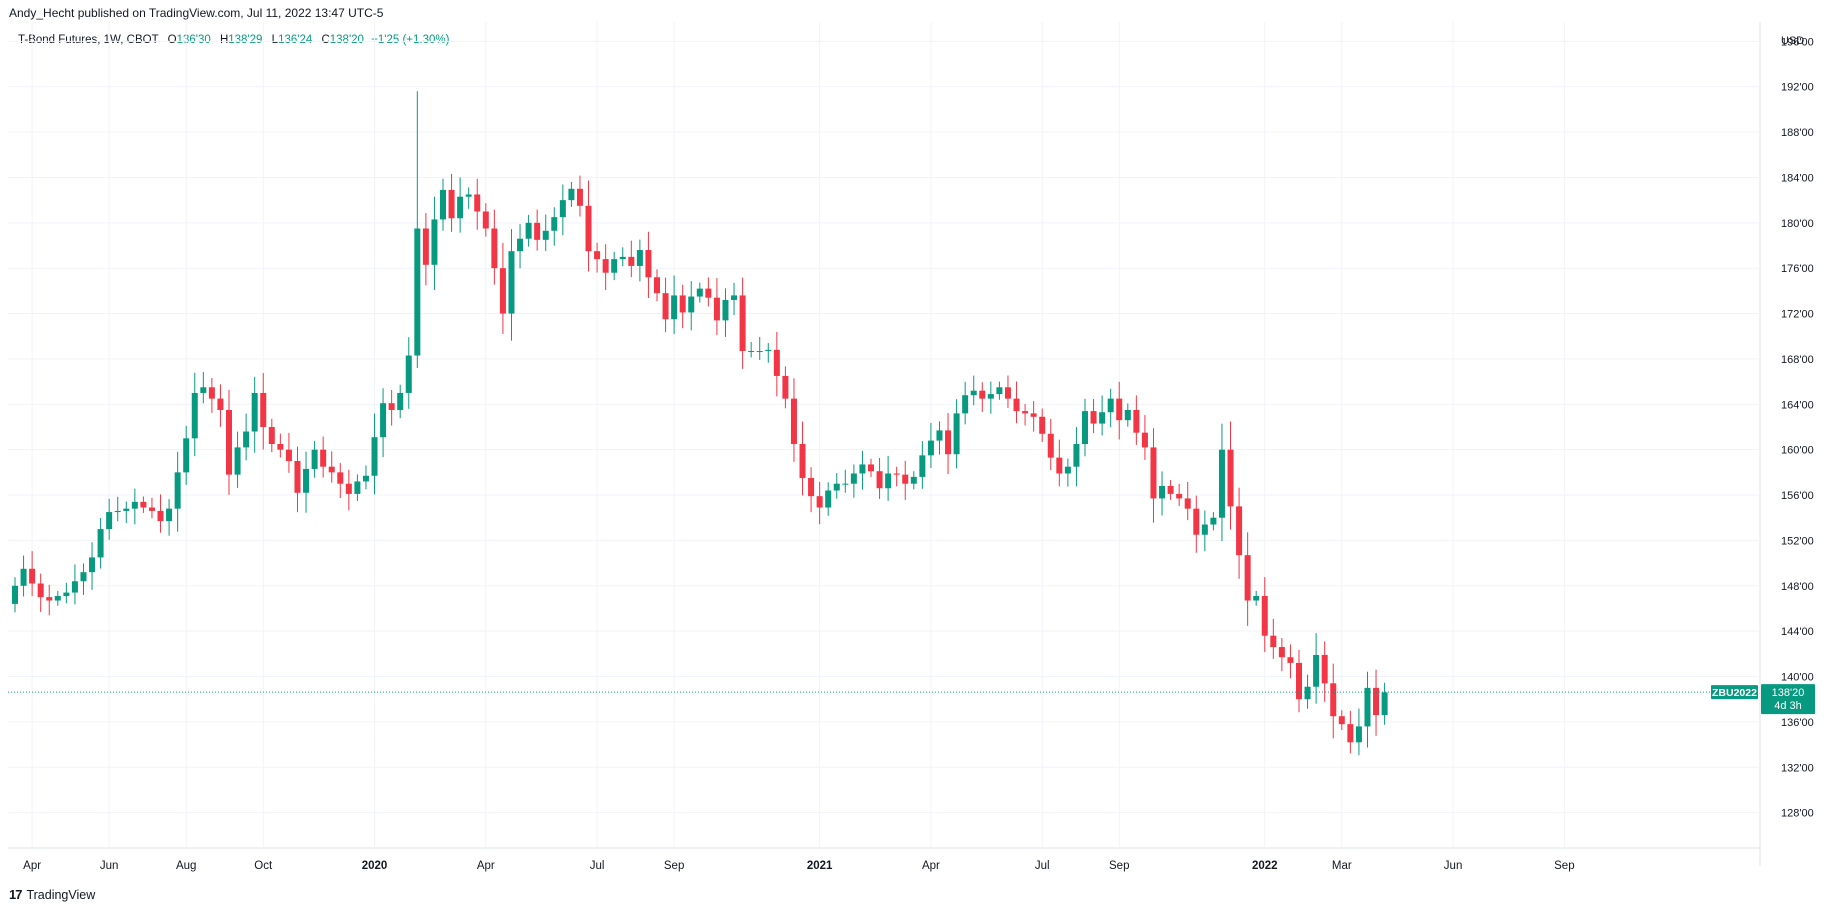 The height and width of the screenshot is (913, 1834). What do you see at coordinates (1788, 699) in the screenshot?
I see `price-tag-bg` at bounding box center [1788, 699].